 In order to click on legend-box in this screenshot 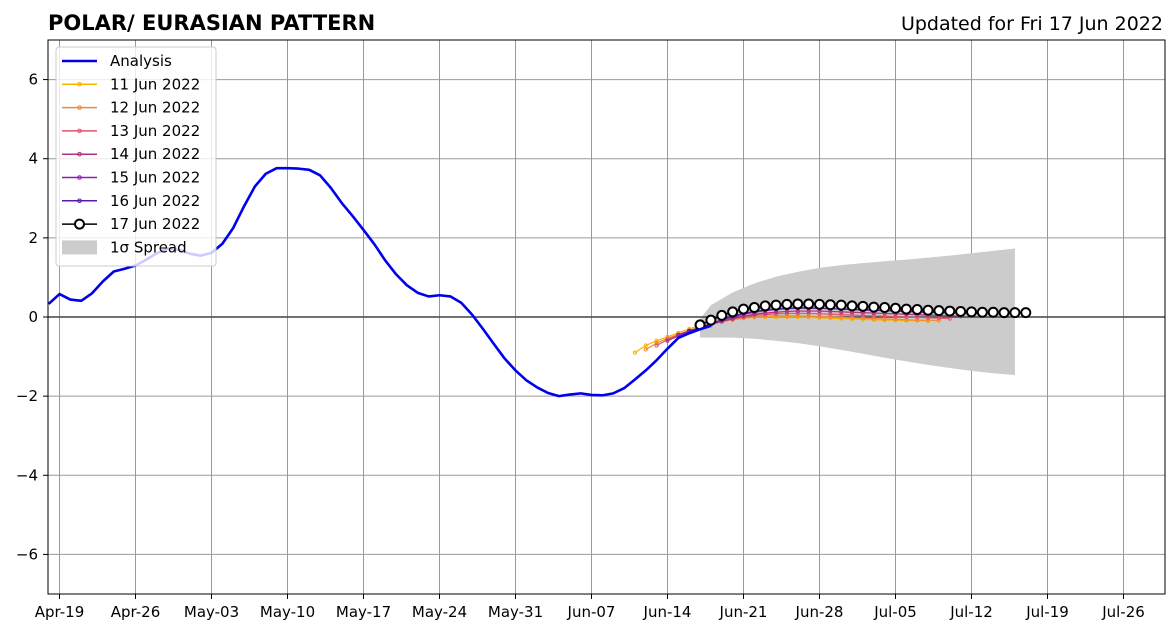, I will do `click(136, 156)`.